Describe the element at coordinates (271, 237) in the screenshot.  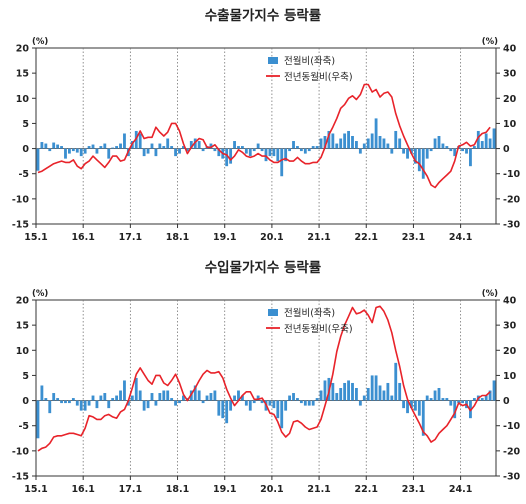
I see `x-tick-label: 20.1` at that location.